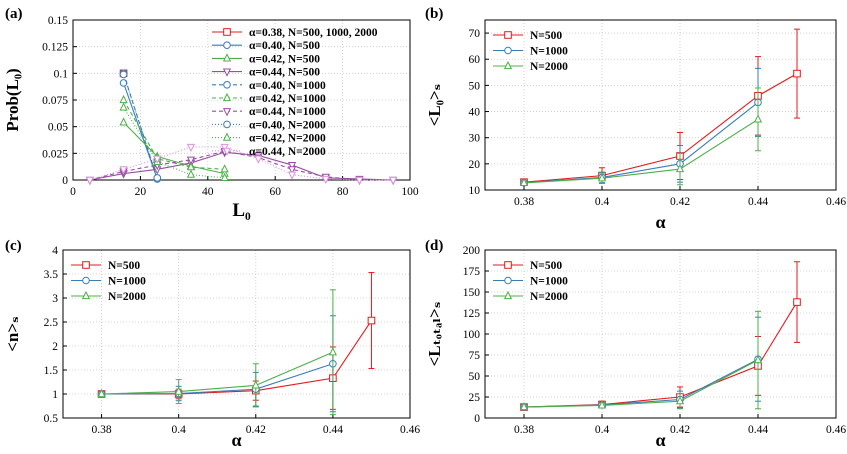 Image resolution: width=847 pixels, height=454 pixels. I want to click on legend-label: α=0.42, N=500, so click(284, 59).